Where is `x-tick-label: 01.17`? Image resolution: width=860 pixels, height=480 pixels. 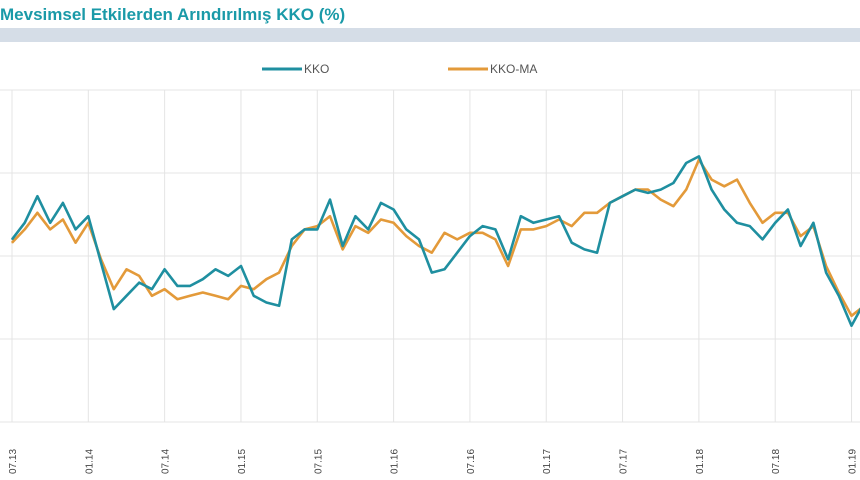
x-tick-label: 01.17 is located at coordinates (547, 461).